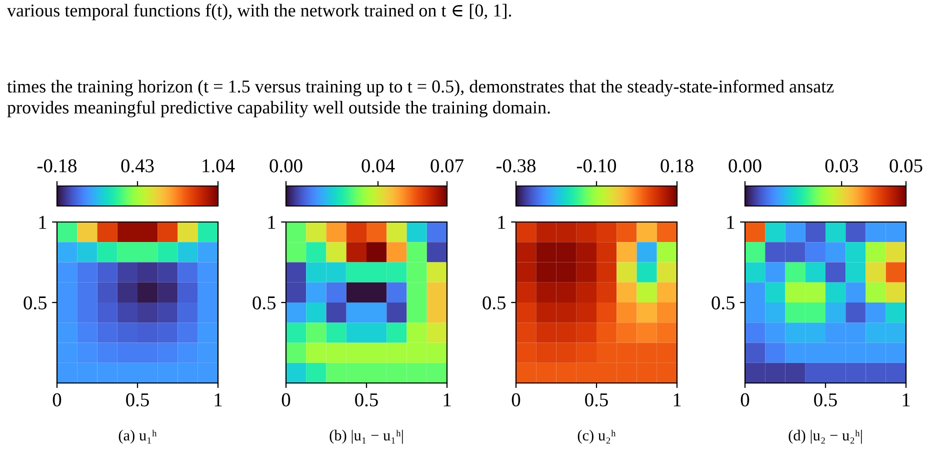 This screenshot has width=949, height=466. Describe the element at coordinates (825, 437) in the screenshot. I see `x-axis-title: (d) |u₂ − u₂ʰ|` at that location.